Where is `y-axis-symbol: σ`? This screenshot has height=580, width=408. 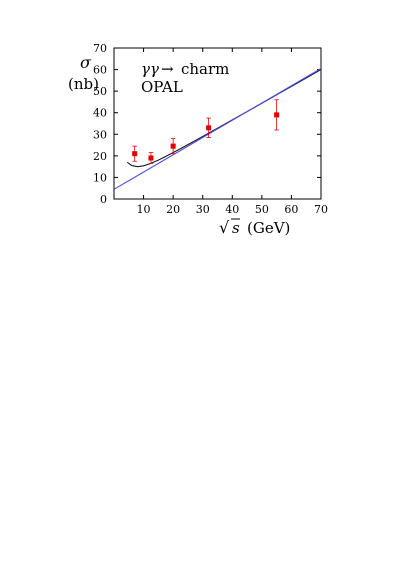
y-axis-symbol: σ is located at coordinates (86, 62).